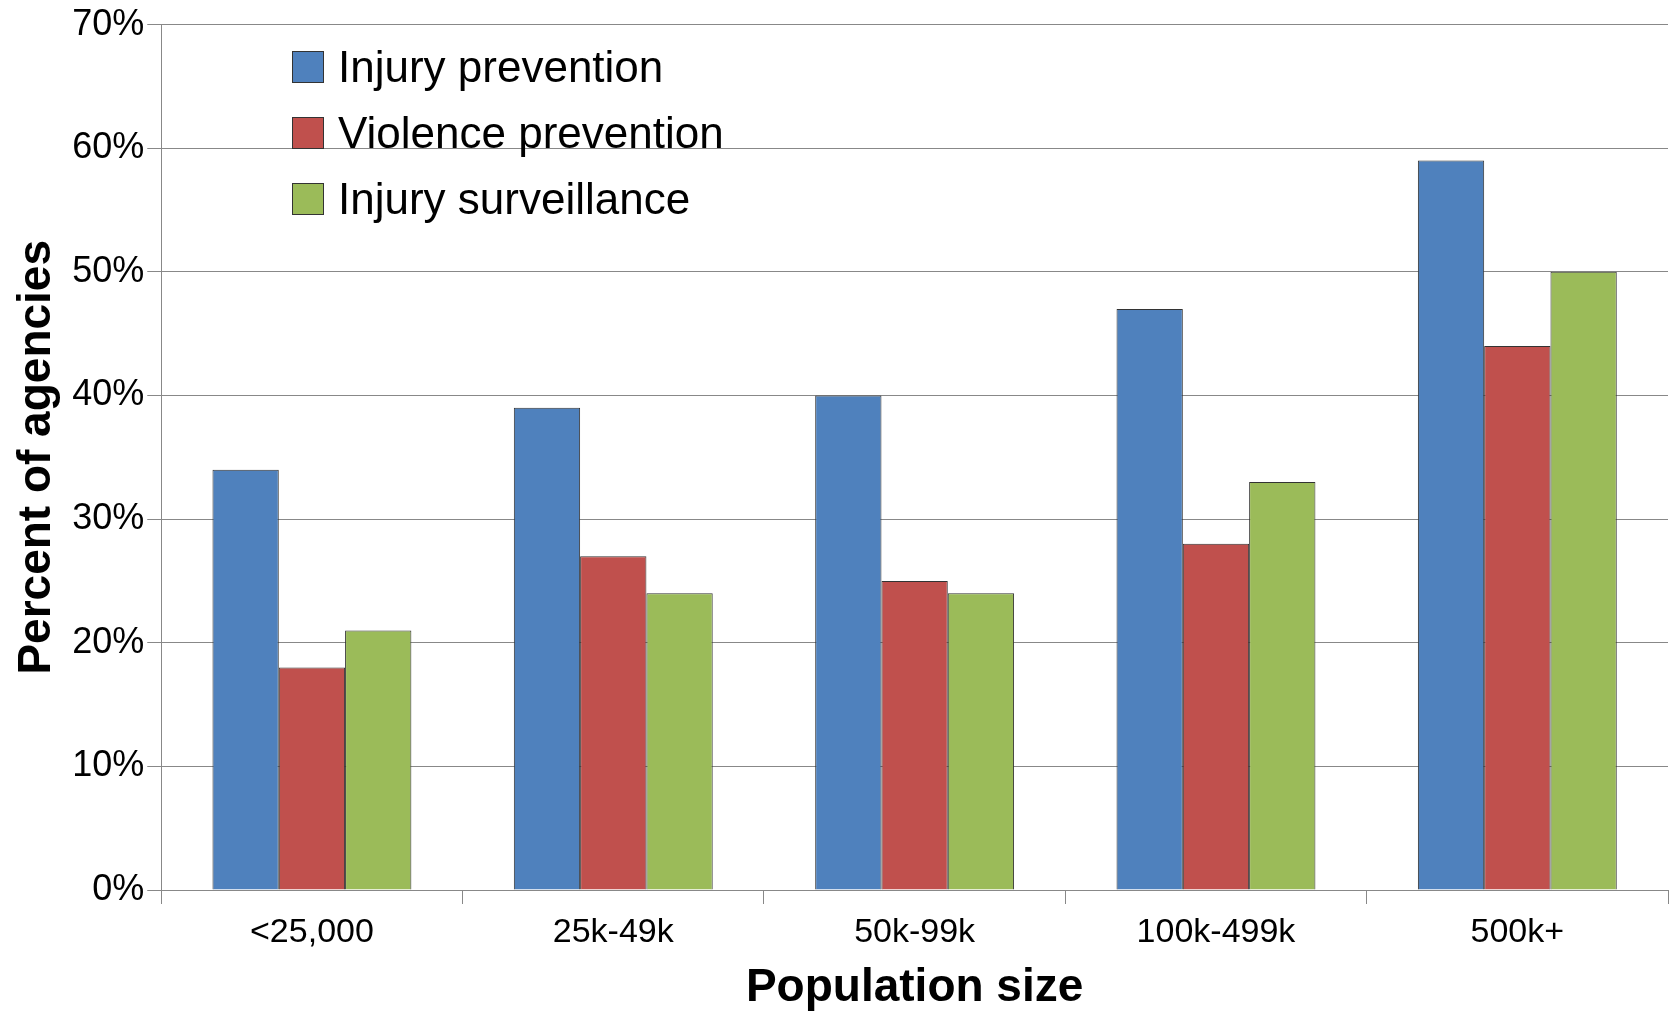  What do you see at coordinates (915, 929) in the screenshot?
I see `x-tick-label: 50k-99k` at bounding box center [915, 929].